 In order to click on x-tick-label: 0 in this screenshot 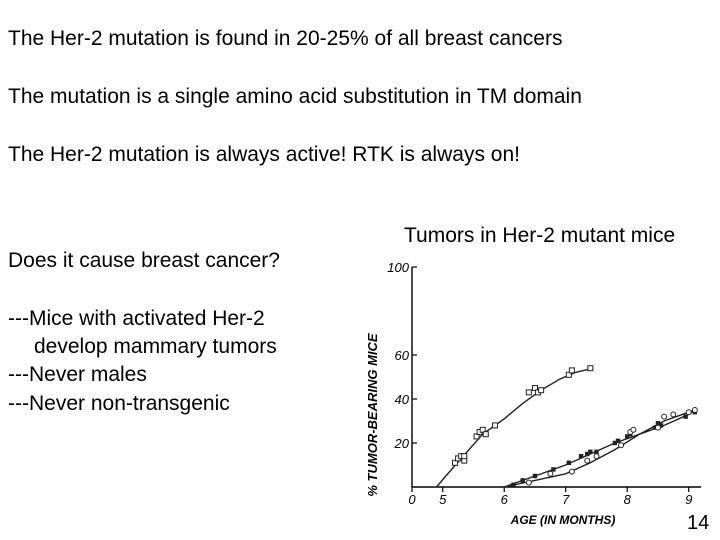, I will do `click(412, 499)`.